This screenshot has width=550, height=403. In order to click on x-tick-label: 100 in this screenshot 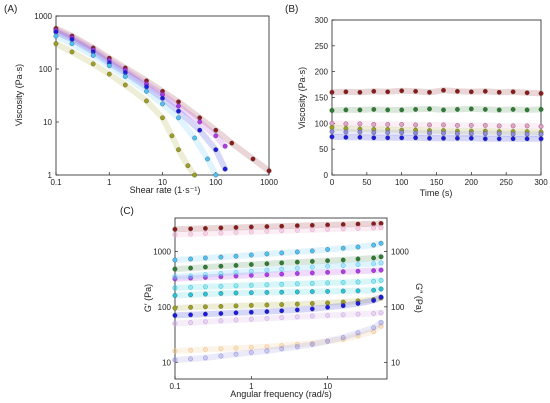, I will do `click(216, 182)`.